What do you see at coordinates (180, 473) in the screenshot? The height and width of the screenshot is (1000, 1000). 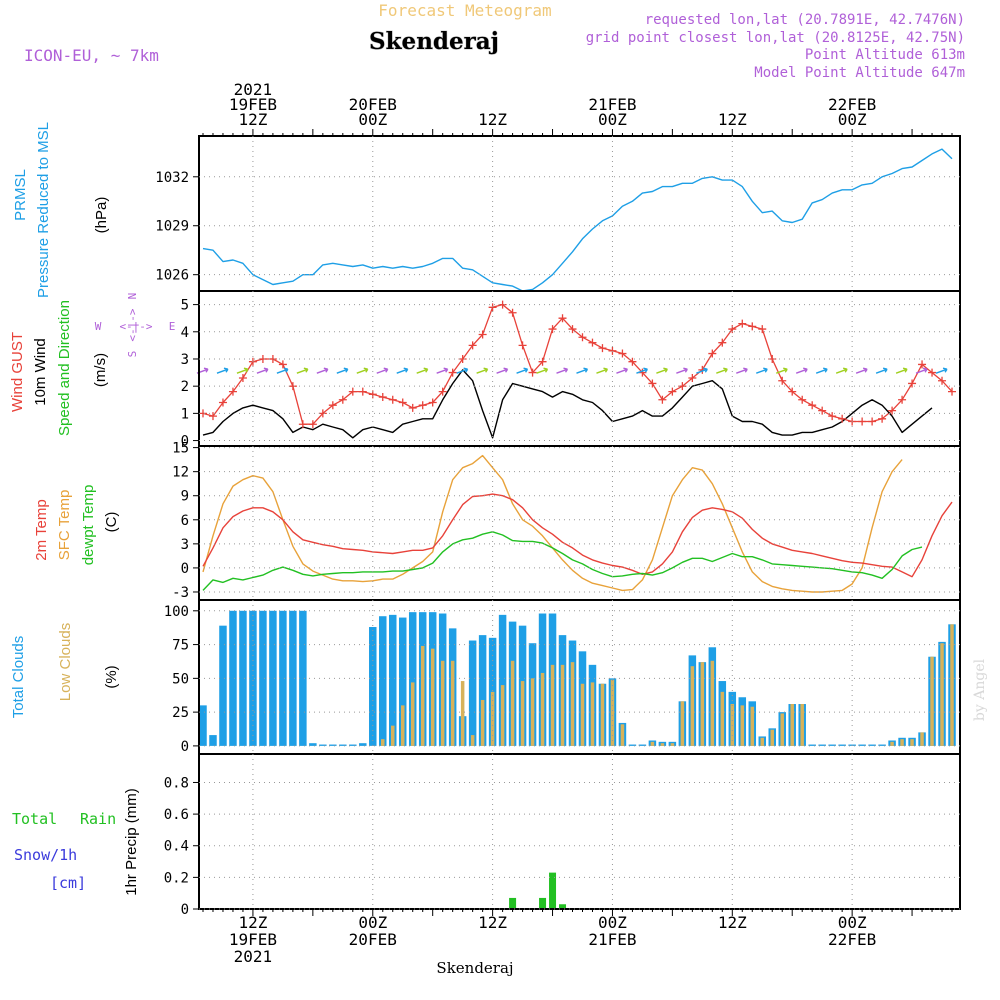 I see `y-tick-label: 12` at bounding box center [180, 473].